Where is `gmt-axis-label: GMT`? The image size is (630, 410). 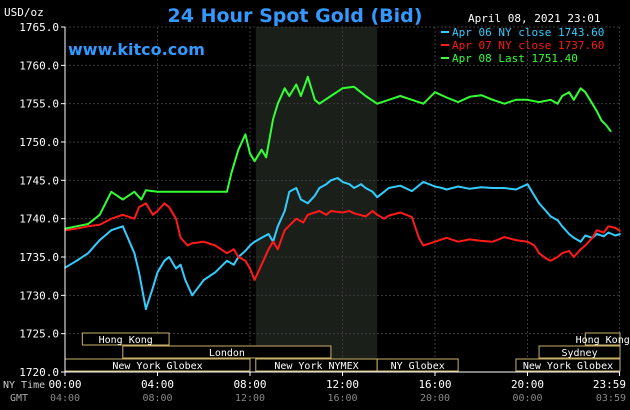 gmt-axis-label: GMT is located at coordinates (19, 398).